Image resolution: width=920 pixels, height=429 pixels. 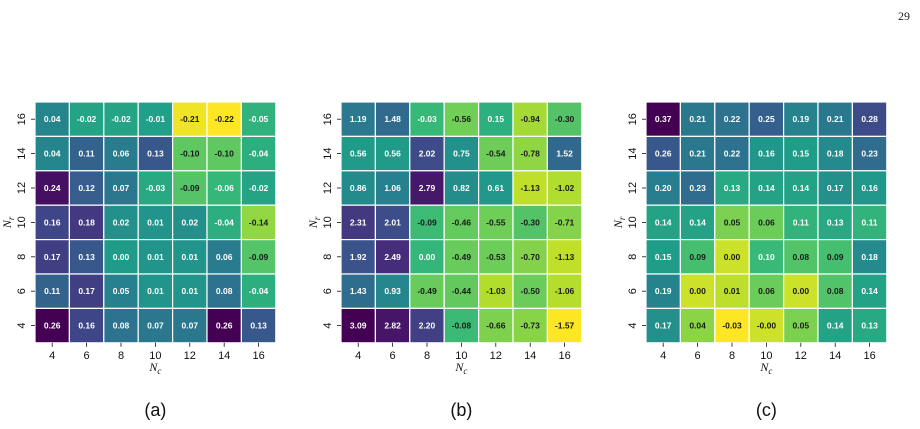 What do you see at coordinates (328, 257) in the screenshot?
I see `y-tick-label: 8` at bounding box center [328, 257].